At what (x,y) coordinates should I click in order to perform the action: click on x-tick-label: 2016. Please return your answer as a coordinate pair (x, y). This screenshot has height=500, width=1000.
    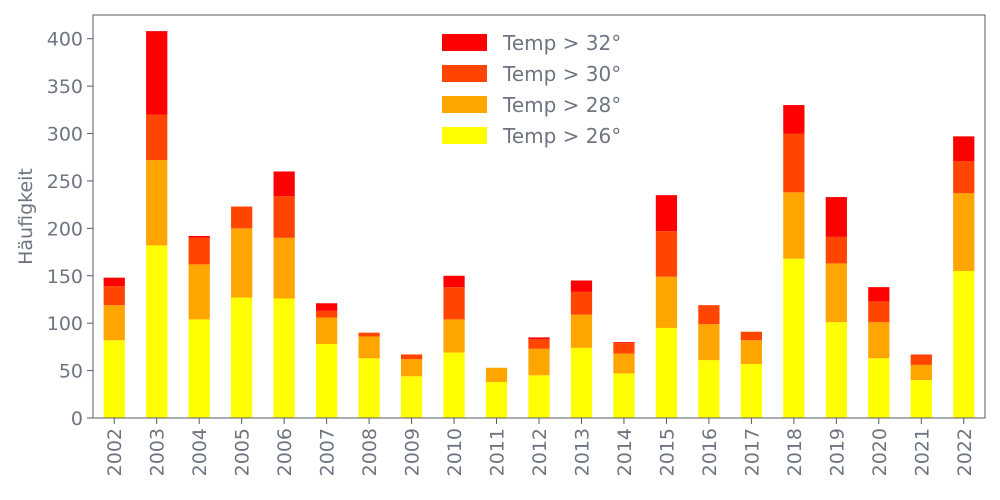
    Looking at the image, I should click on (710, 452).